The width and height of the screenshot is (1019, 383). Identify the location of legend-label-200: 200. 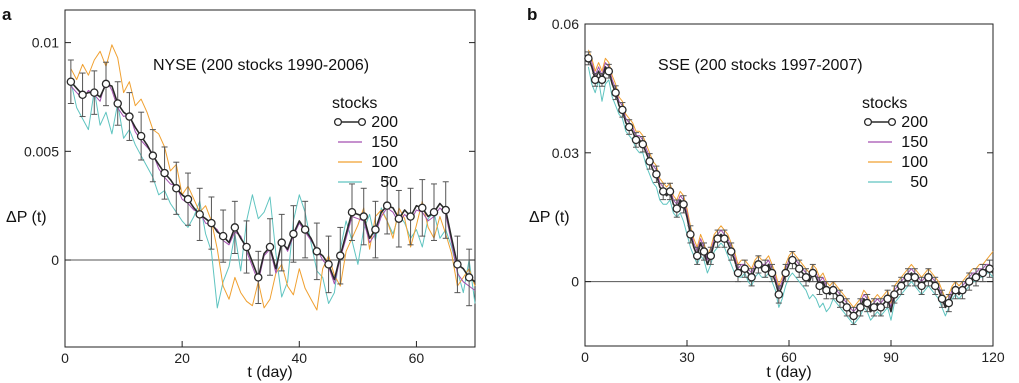
(384, 122).